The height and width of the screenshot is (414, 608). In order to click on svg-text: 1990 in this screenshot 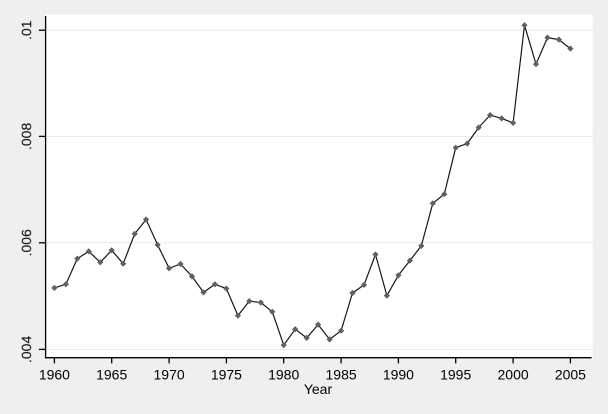, I will do `click(398, 375)`.